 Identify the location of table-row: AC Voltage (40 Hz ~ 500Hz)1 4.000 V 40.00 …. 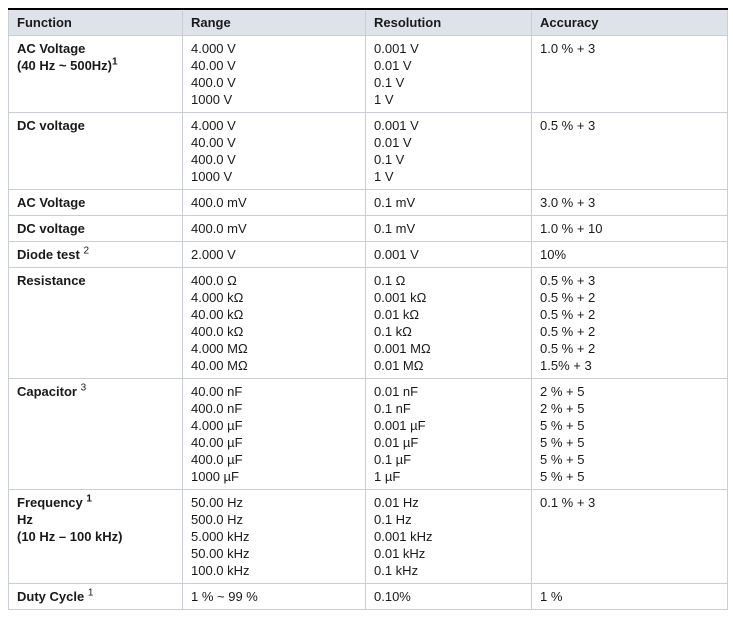
(368, 74).